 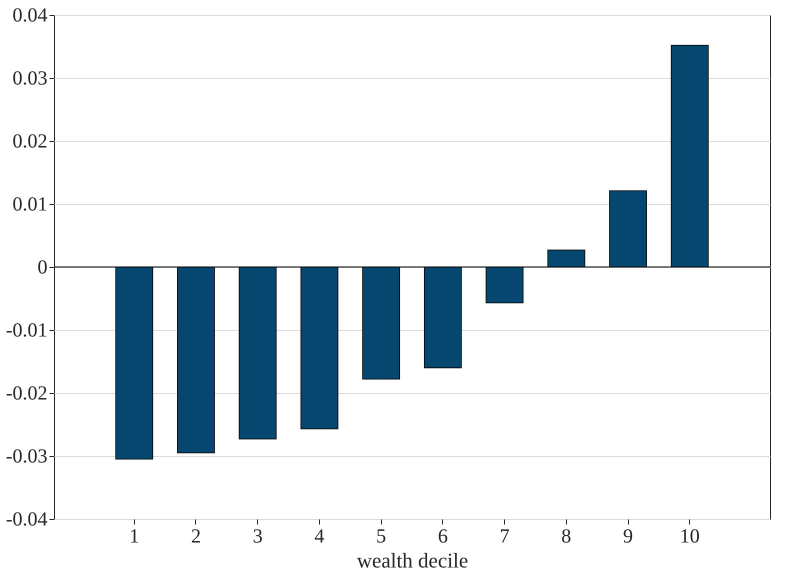 I want to click on x-axis-title: wealth decile, so click(x=412, y=560).